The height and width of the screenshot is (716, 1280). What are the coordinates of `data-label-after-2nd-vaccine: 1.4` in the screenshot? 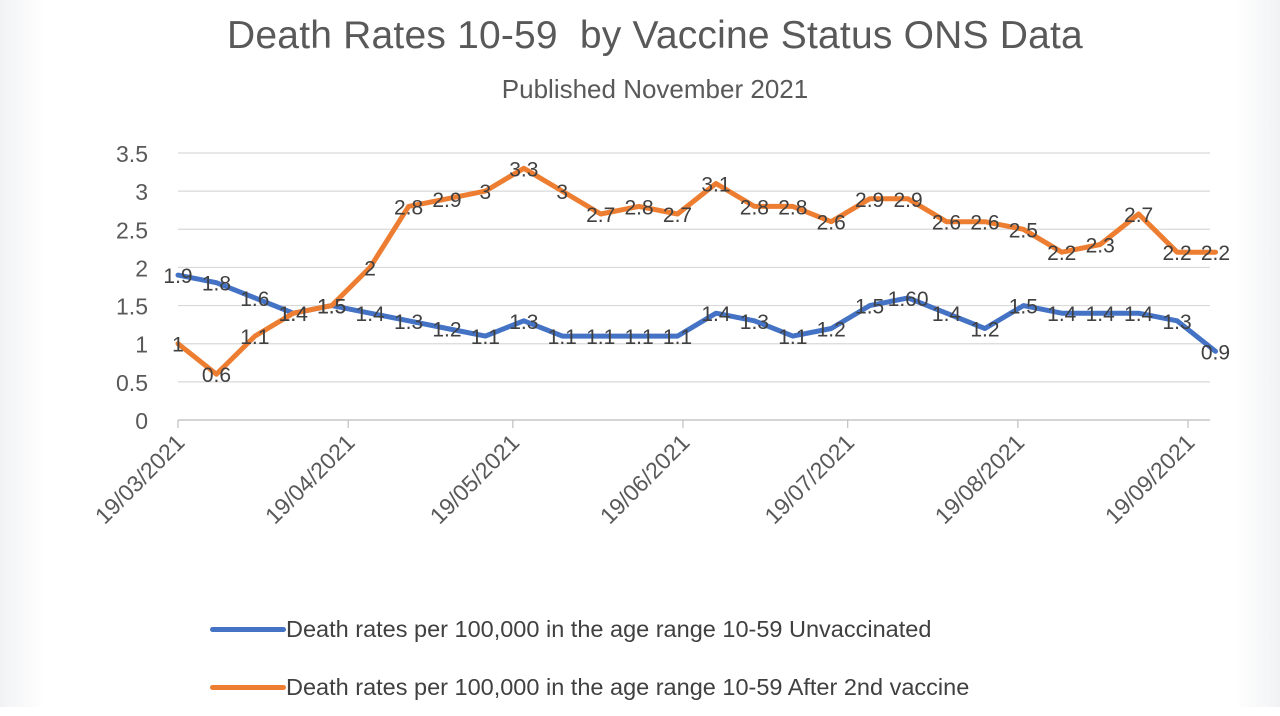 It's located at (294, 314).